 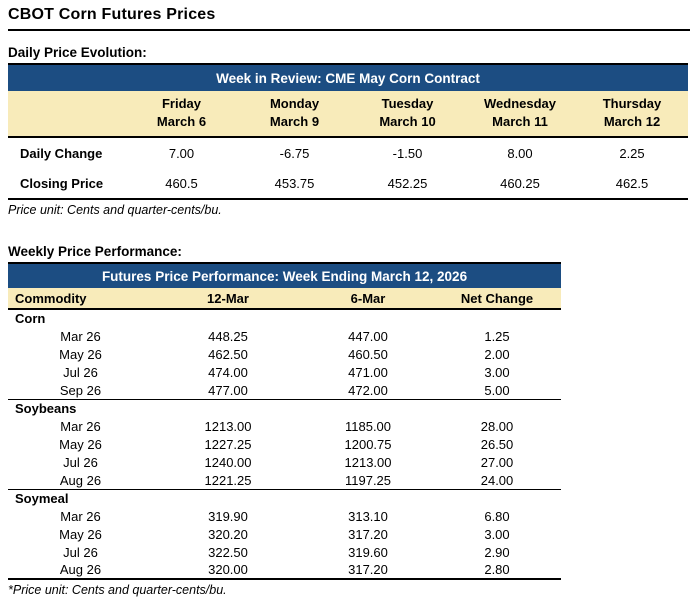 What do you see at coordinates (497, 462) in the screenshot?
I see `data-cell: 27.00` at bounding box center [497, 462].